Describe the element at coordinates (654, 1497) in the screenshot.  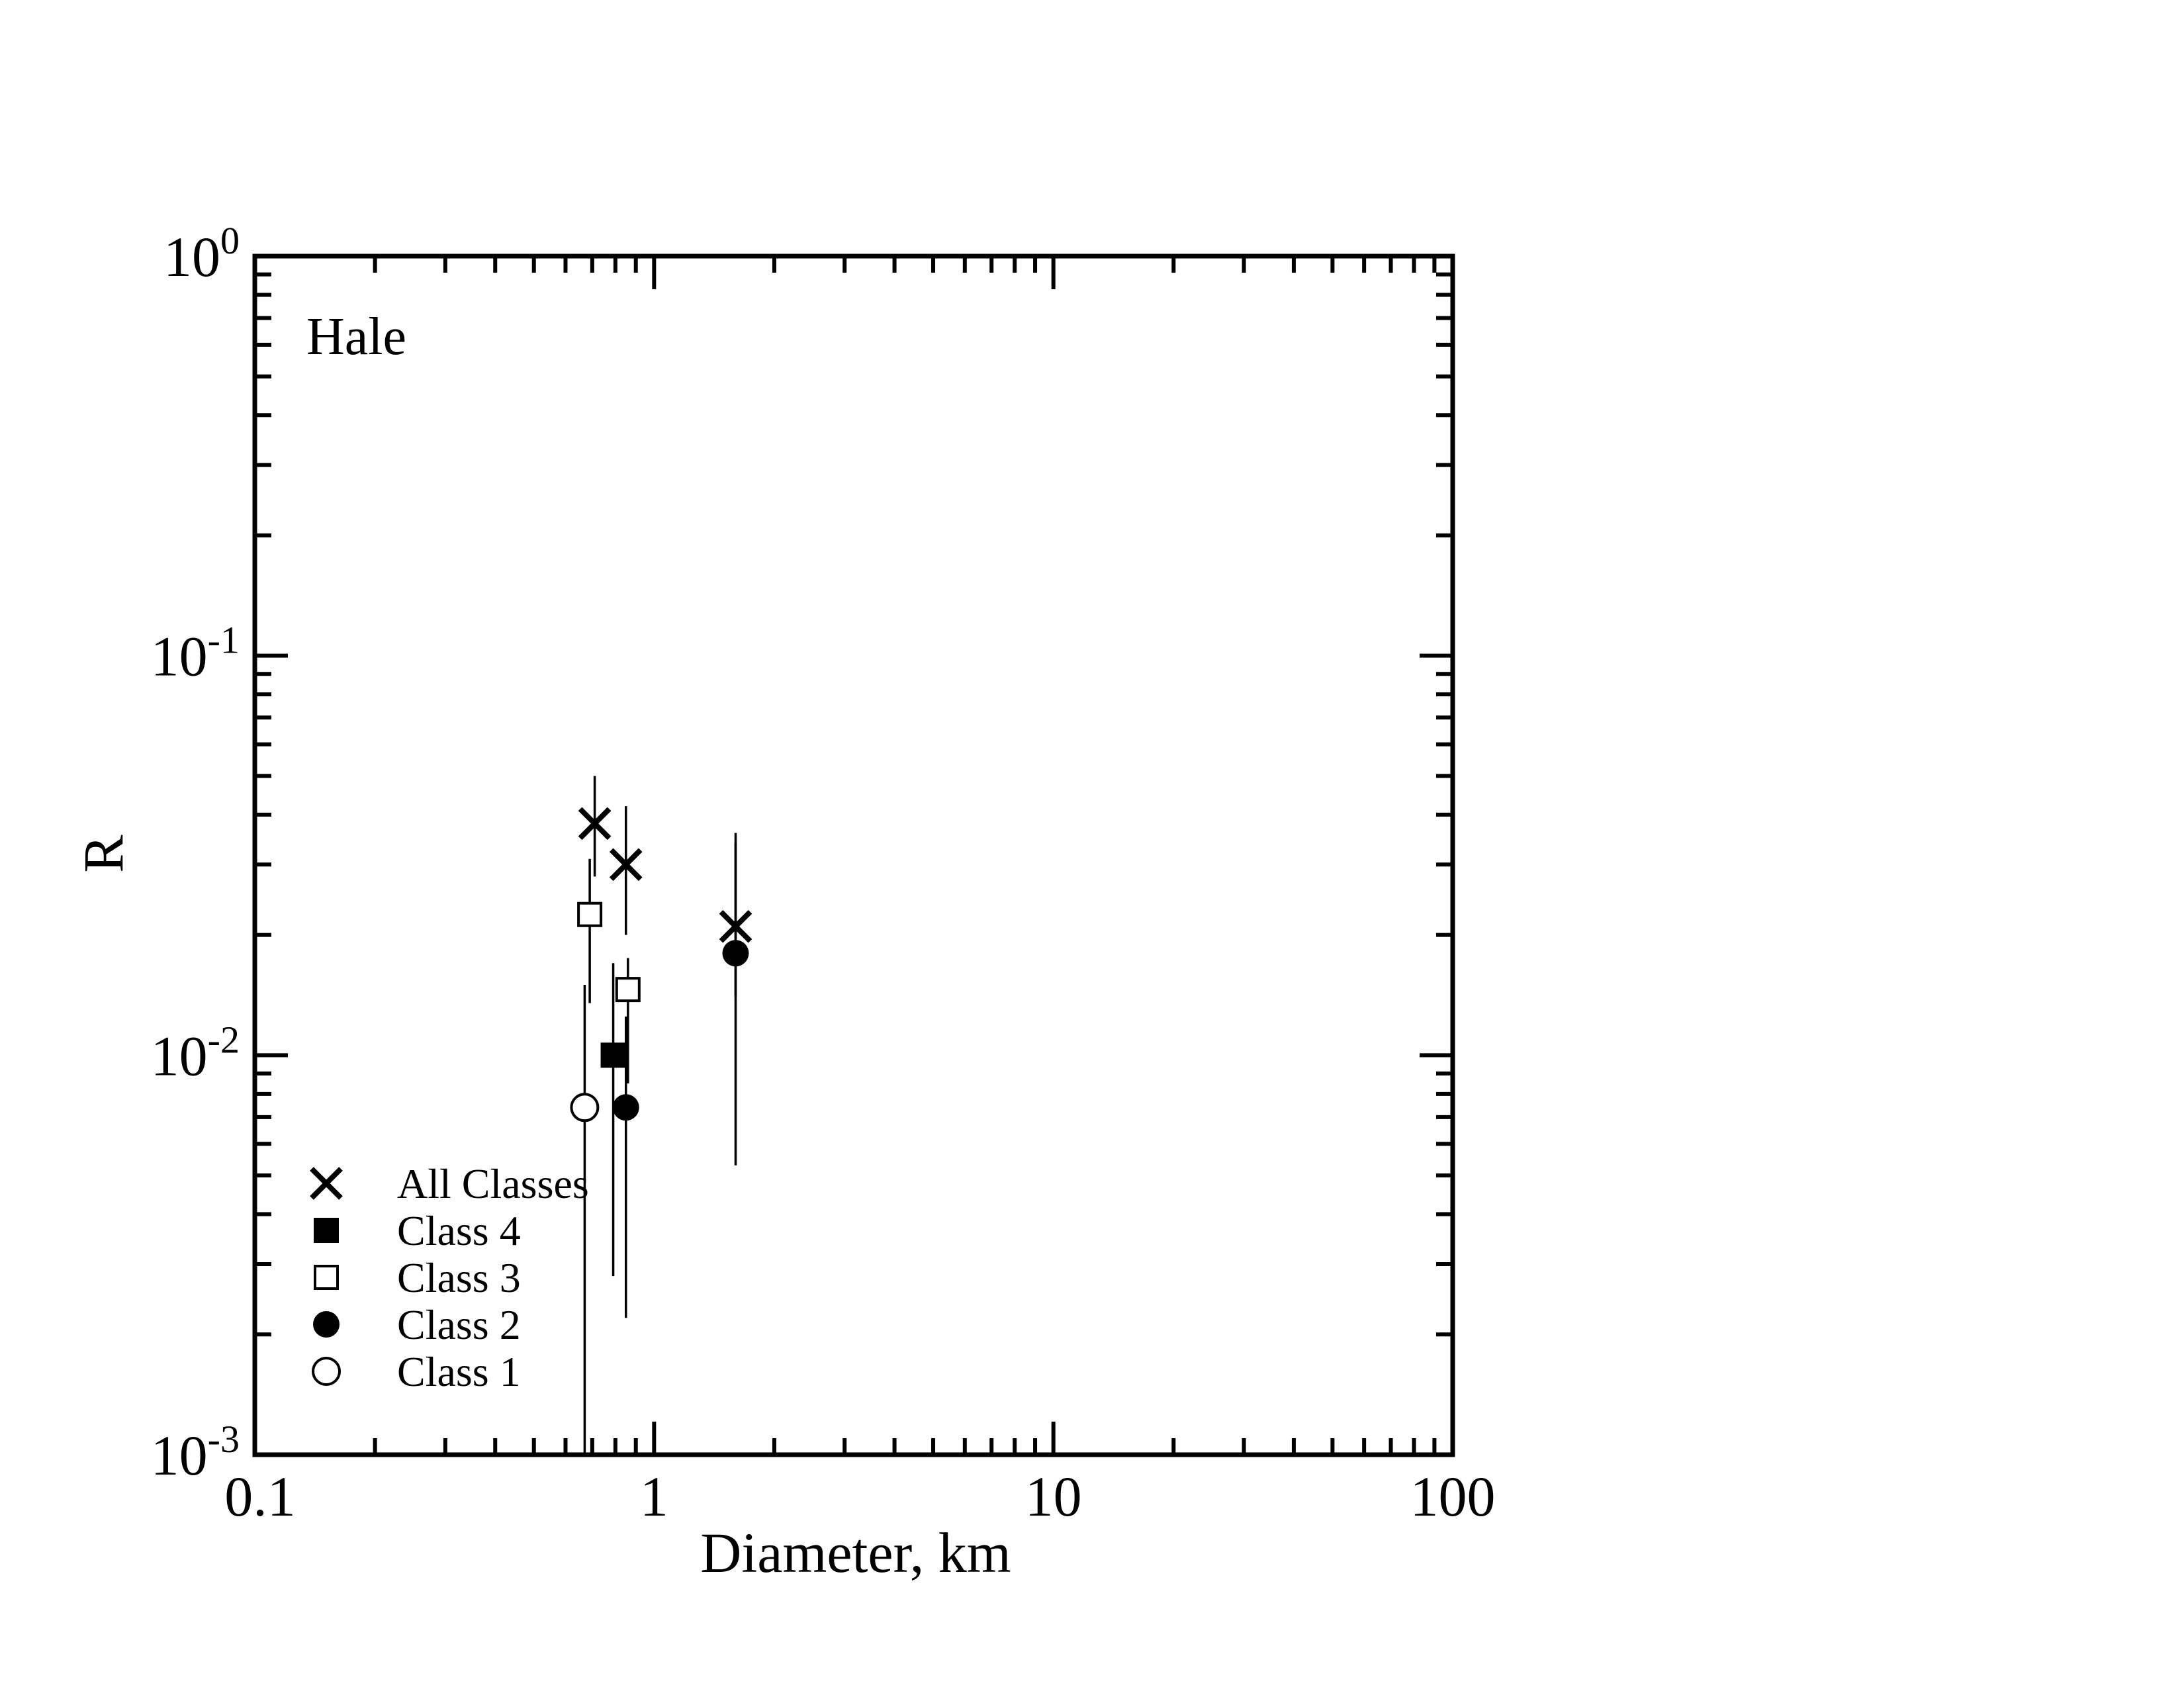
I see `x-tick-label: 1` at that location.